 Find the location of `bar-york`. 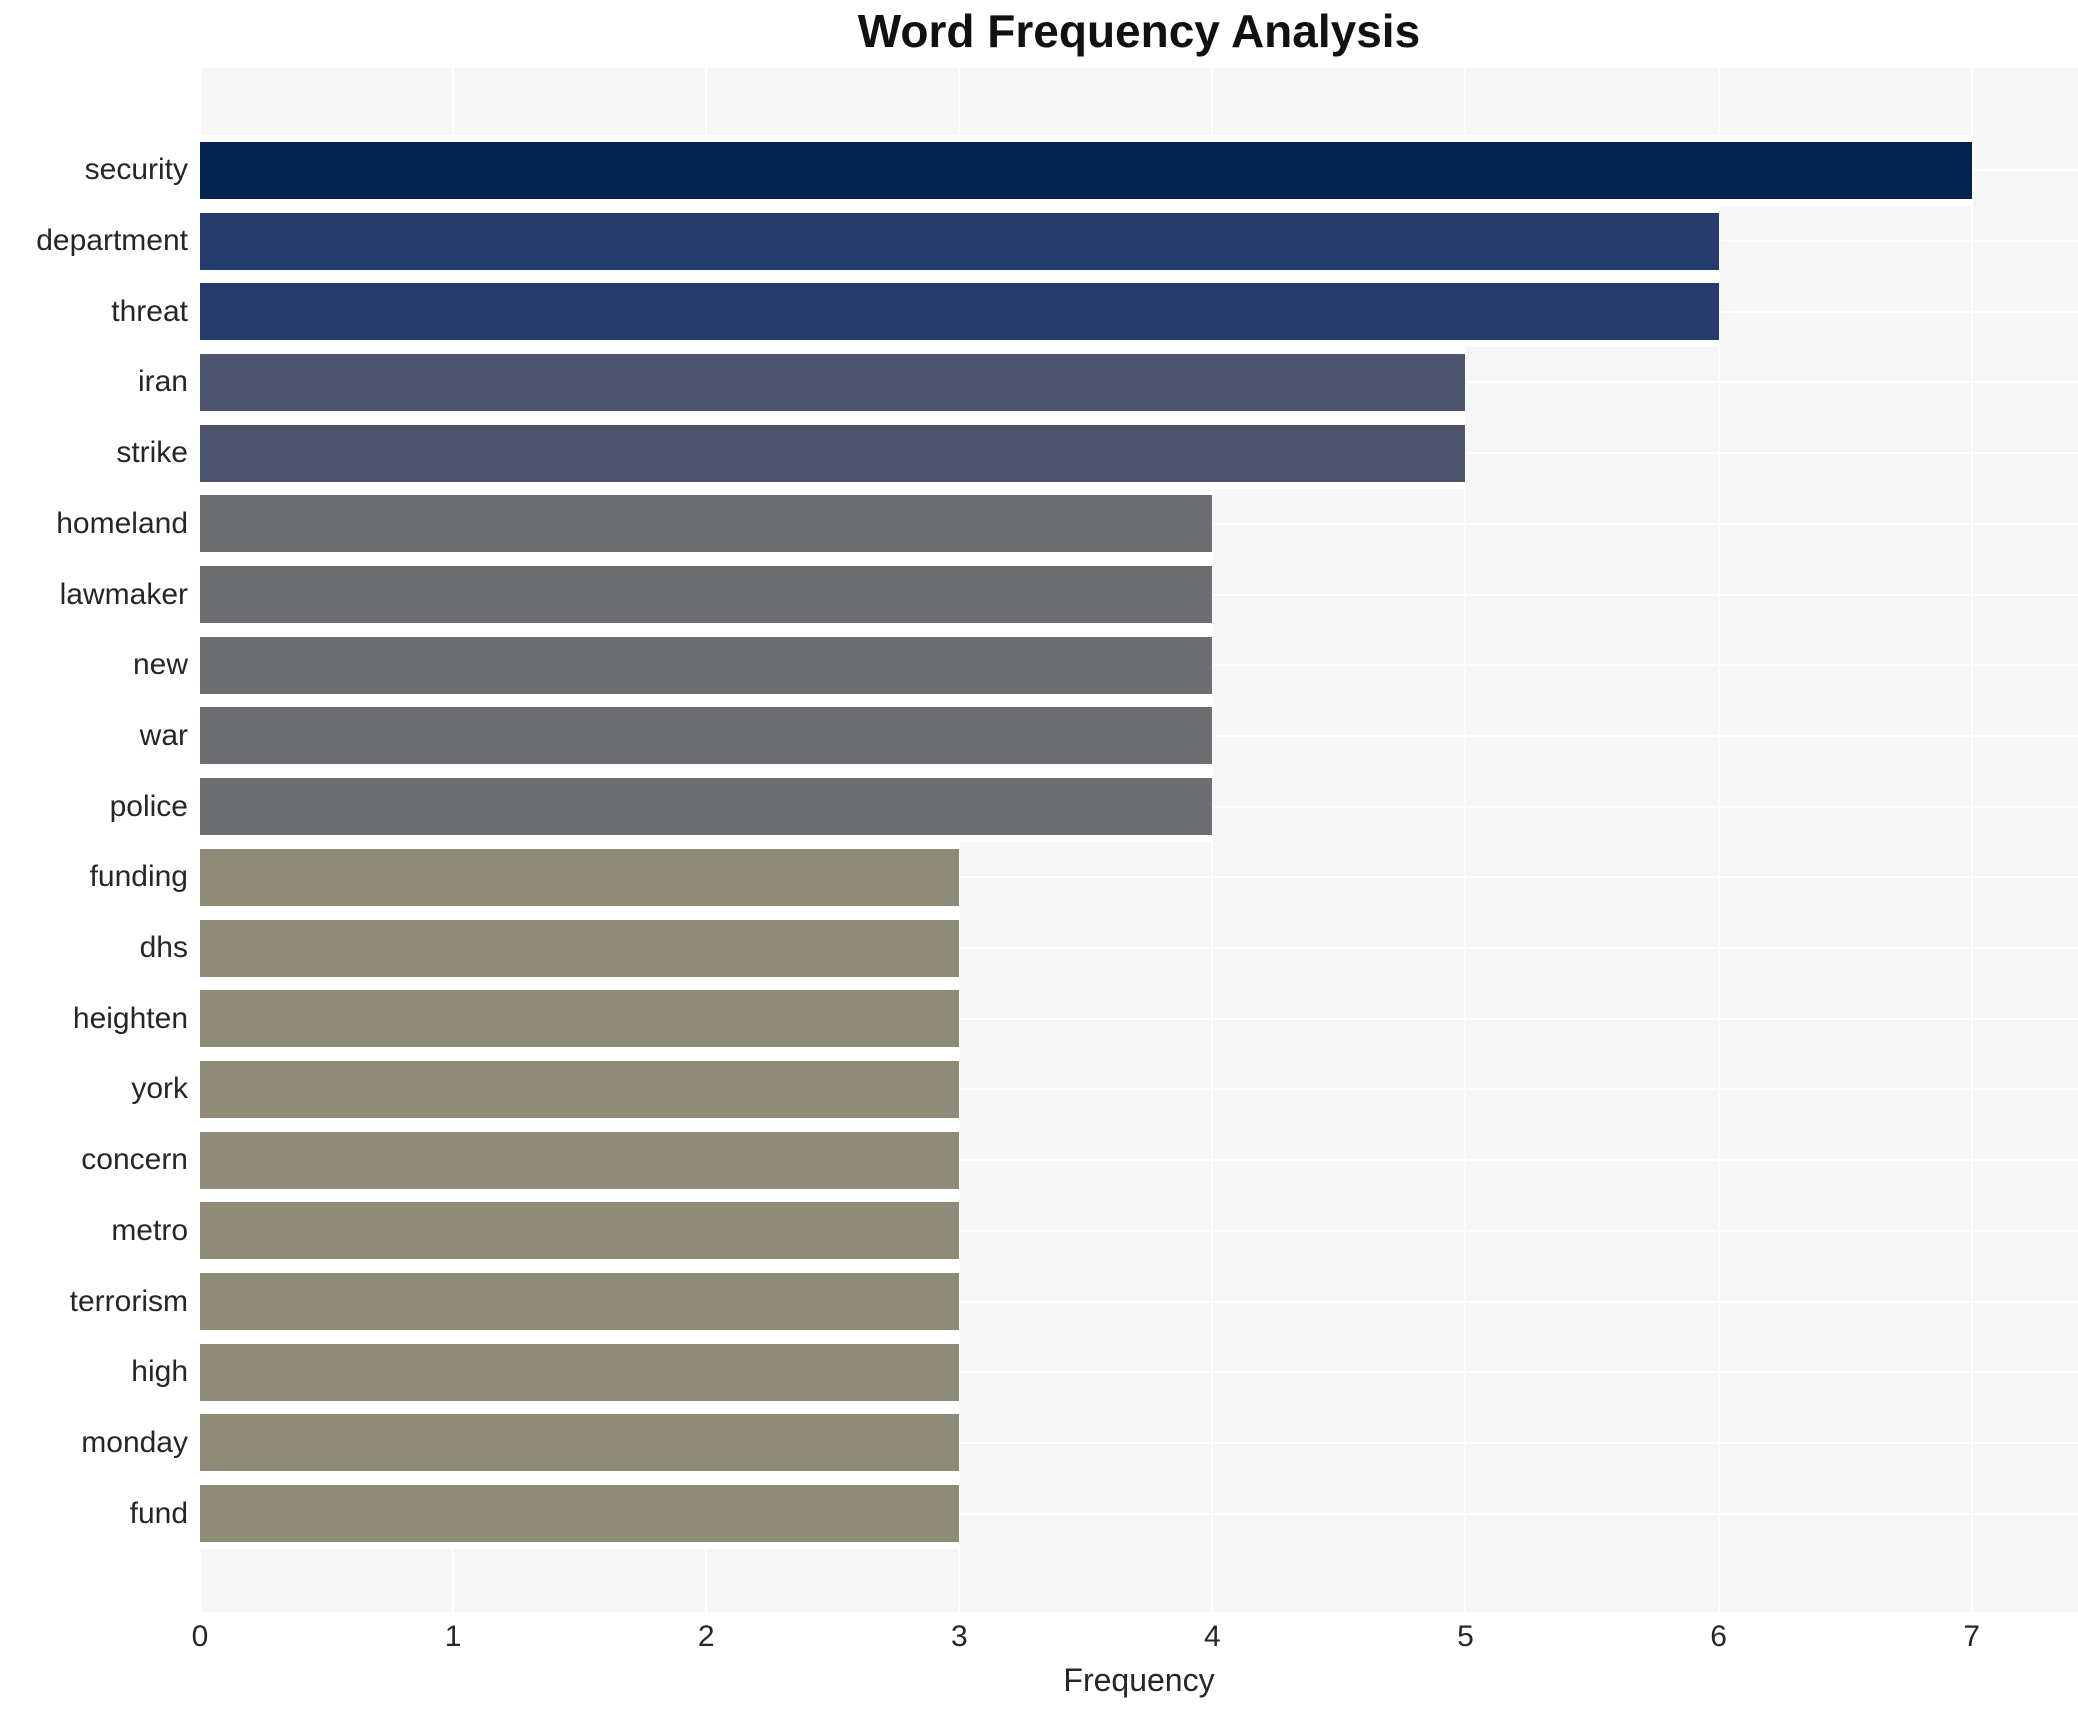

bar-york is located at coordinates (580, 1089).